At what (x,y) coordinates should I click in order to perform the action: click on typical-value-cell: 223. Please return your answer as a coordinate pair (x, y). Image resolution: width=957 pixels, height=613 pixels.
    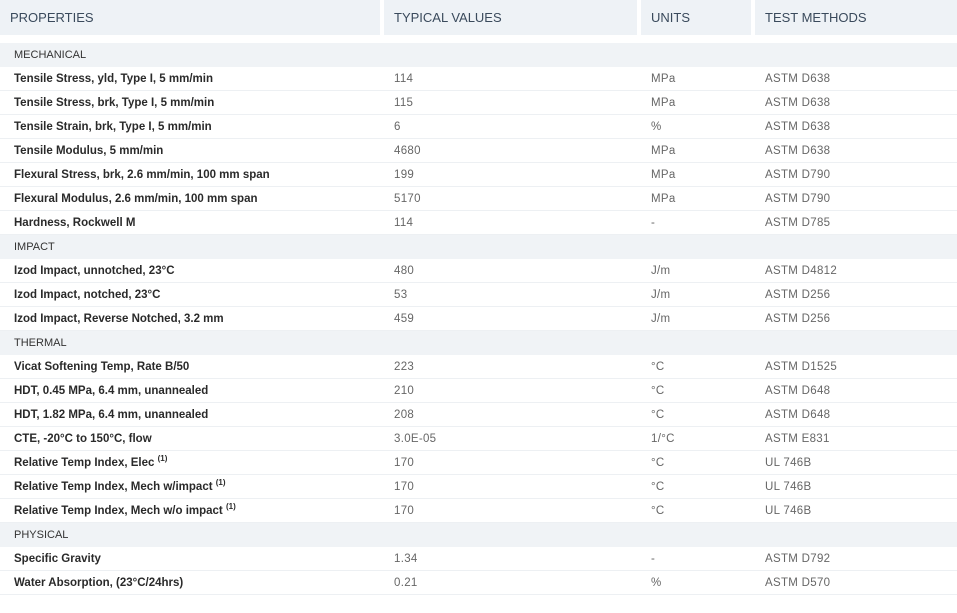
    Looking at the image, I should click on (512, 367).